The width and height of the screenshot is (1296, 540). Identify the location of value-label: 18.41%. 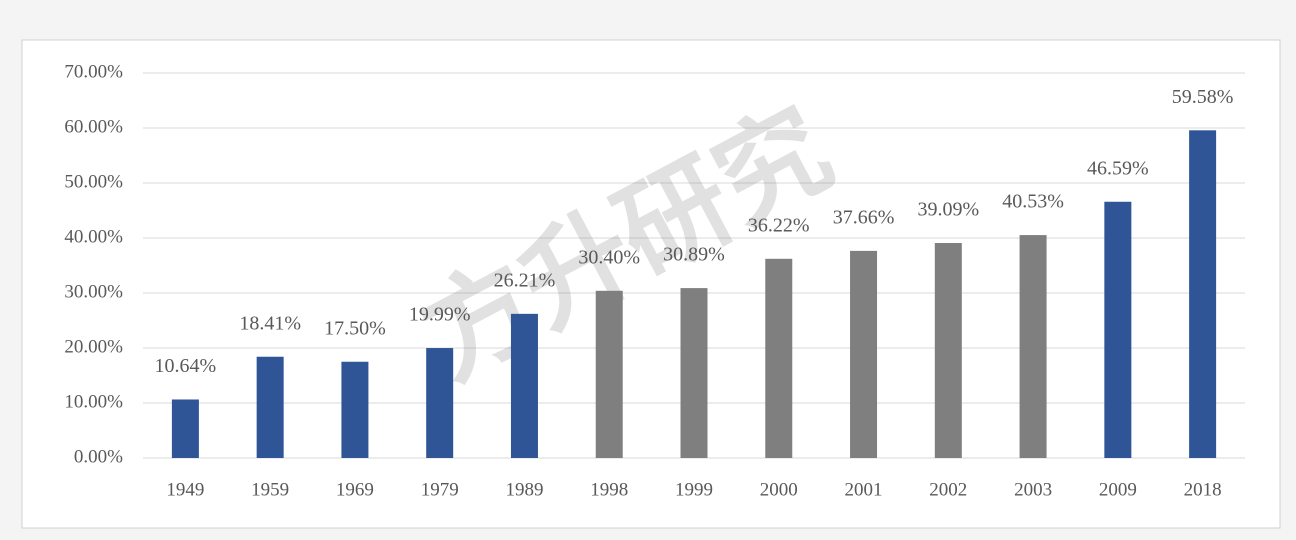
(270, 323).